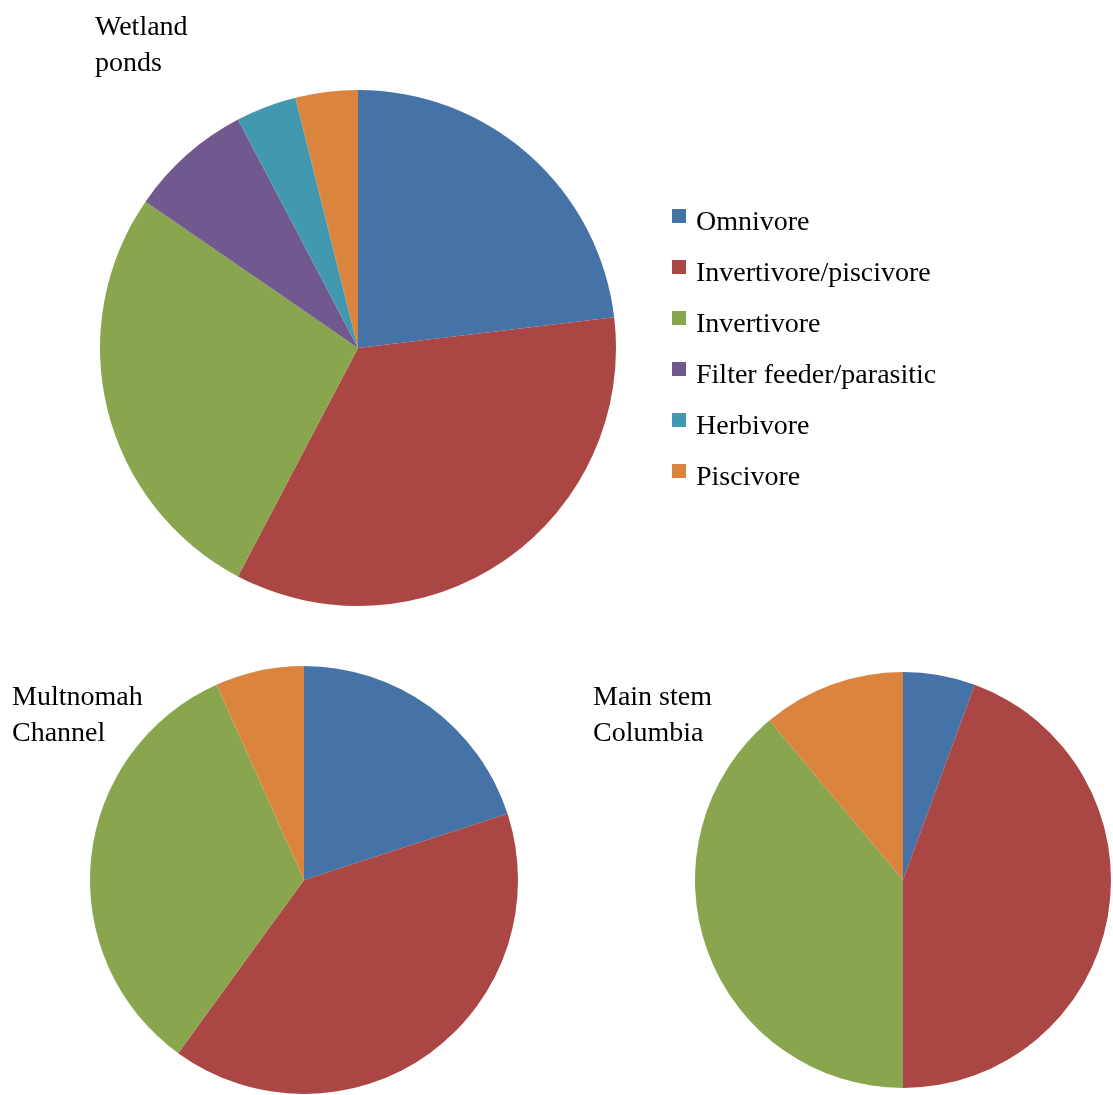 The width and height of the screenshot is (1113, 1095). What do you see at coordinates (753, 220) in the screenshot?
I see `legend-label: Omnivore` at bounding box center [753, 220].